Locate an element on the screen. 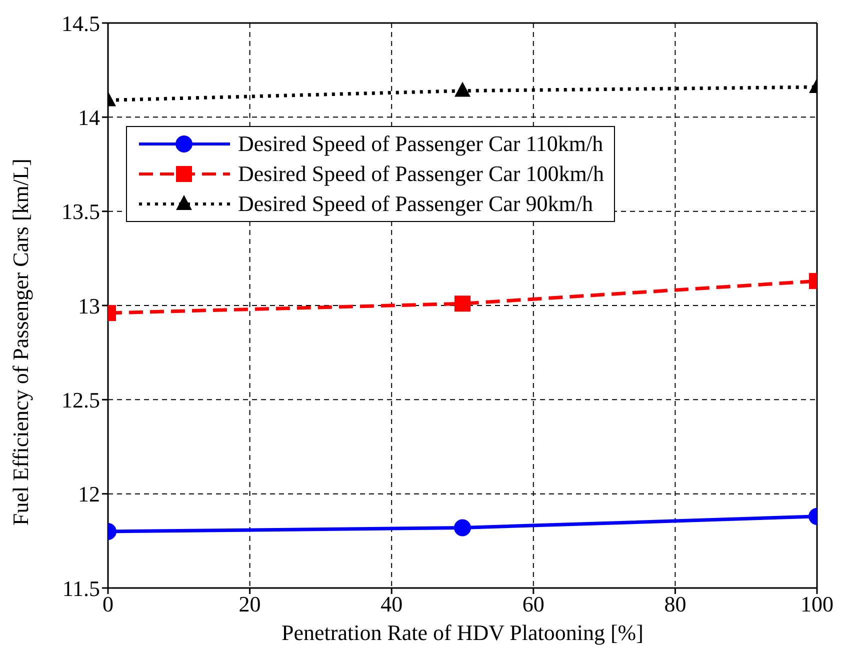  y-tick-label: 12 is located at coordinates (89, 494).